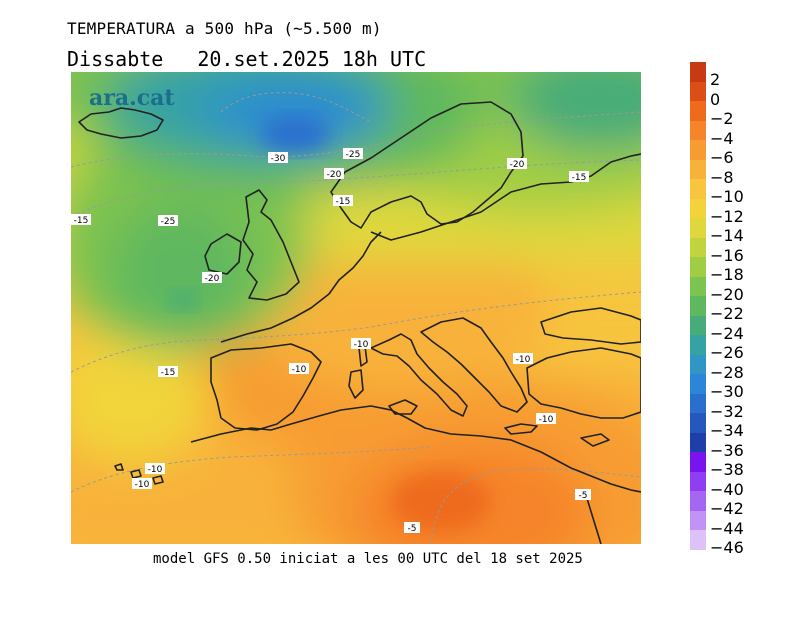 The width and height of the screenshot is (800, 617). What do you see at coordinates (722, 177) in the screenshot?
I see `colorbar-label: −8` at bounding box center [722, 177].